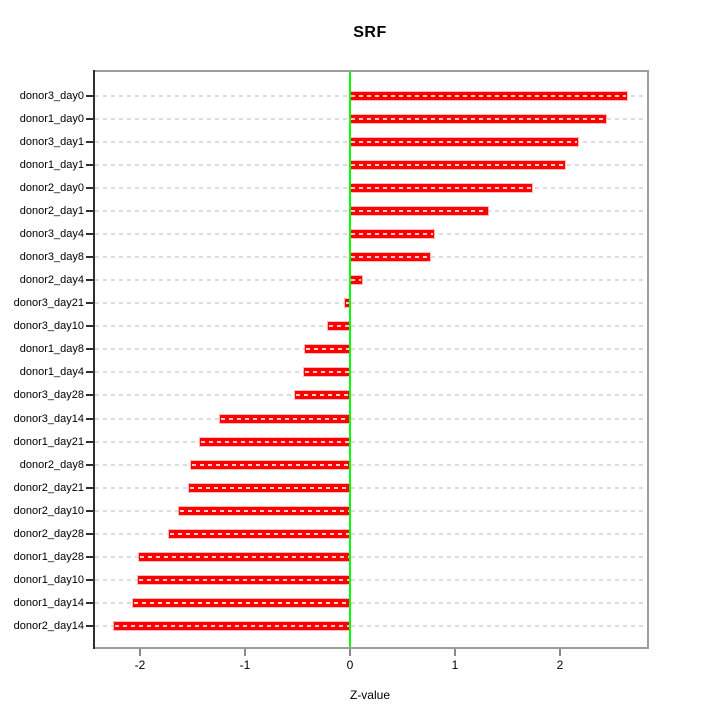  Describe the element at coordinates (48, 395) in the screenshot. I see `category-label: donor3_day28` at that location.